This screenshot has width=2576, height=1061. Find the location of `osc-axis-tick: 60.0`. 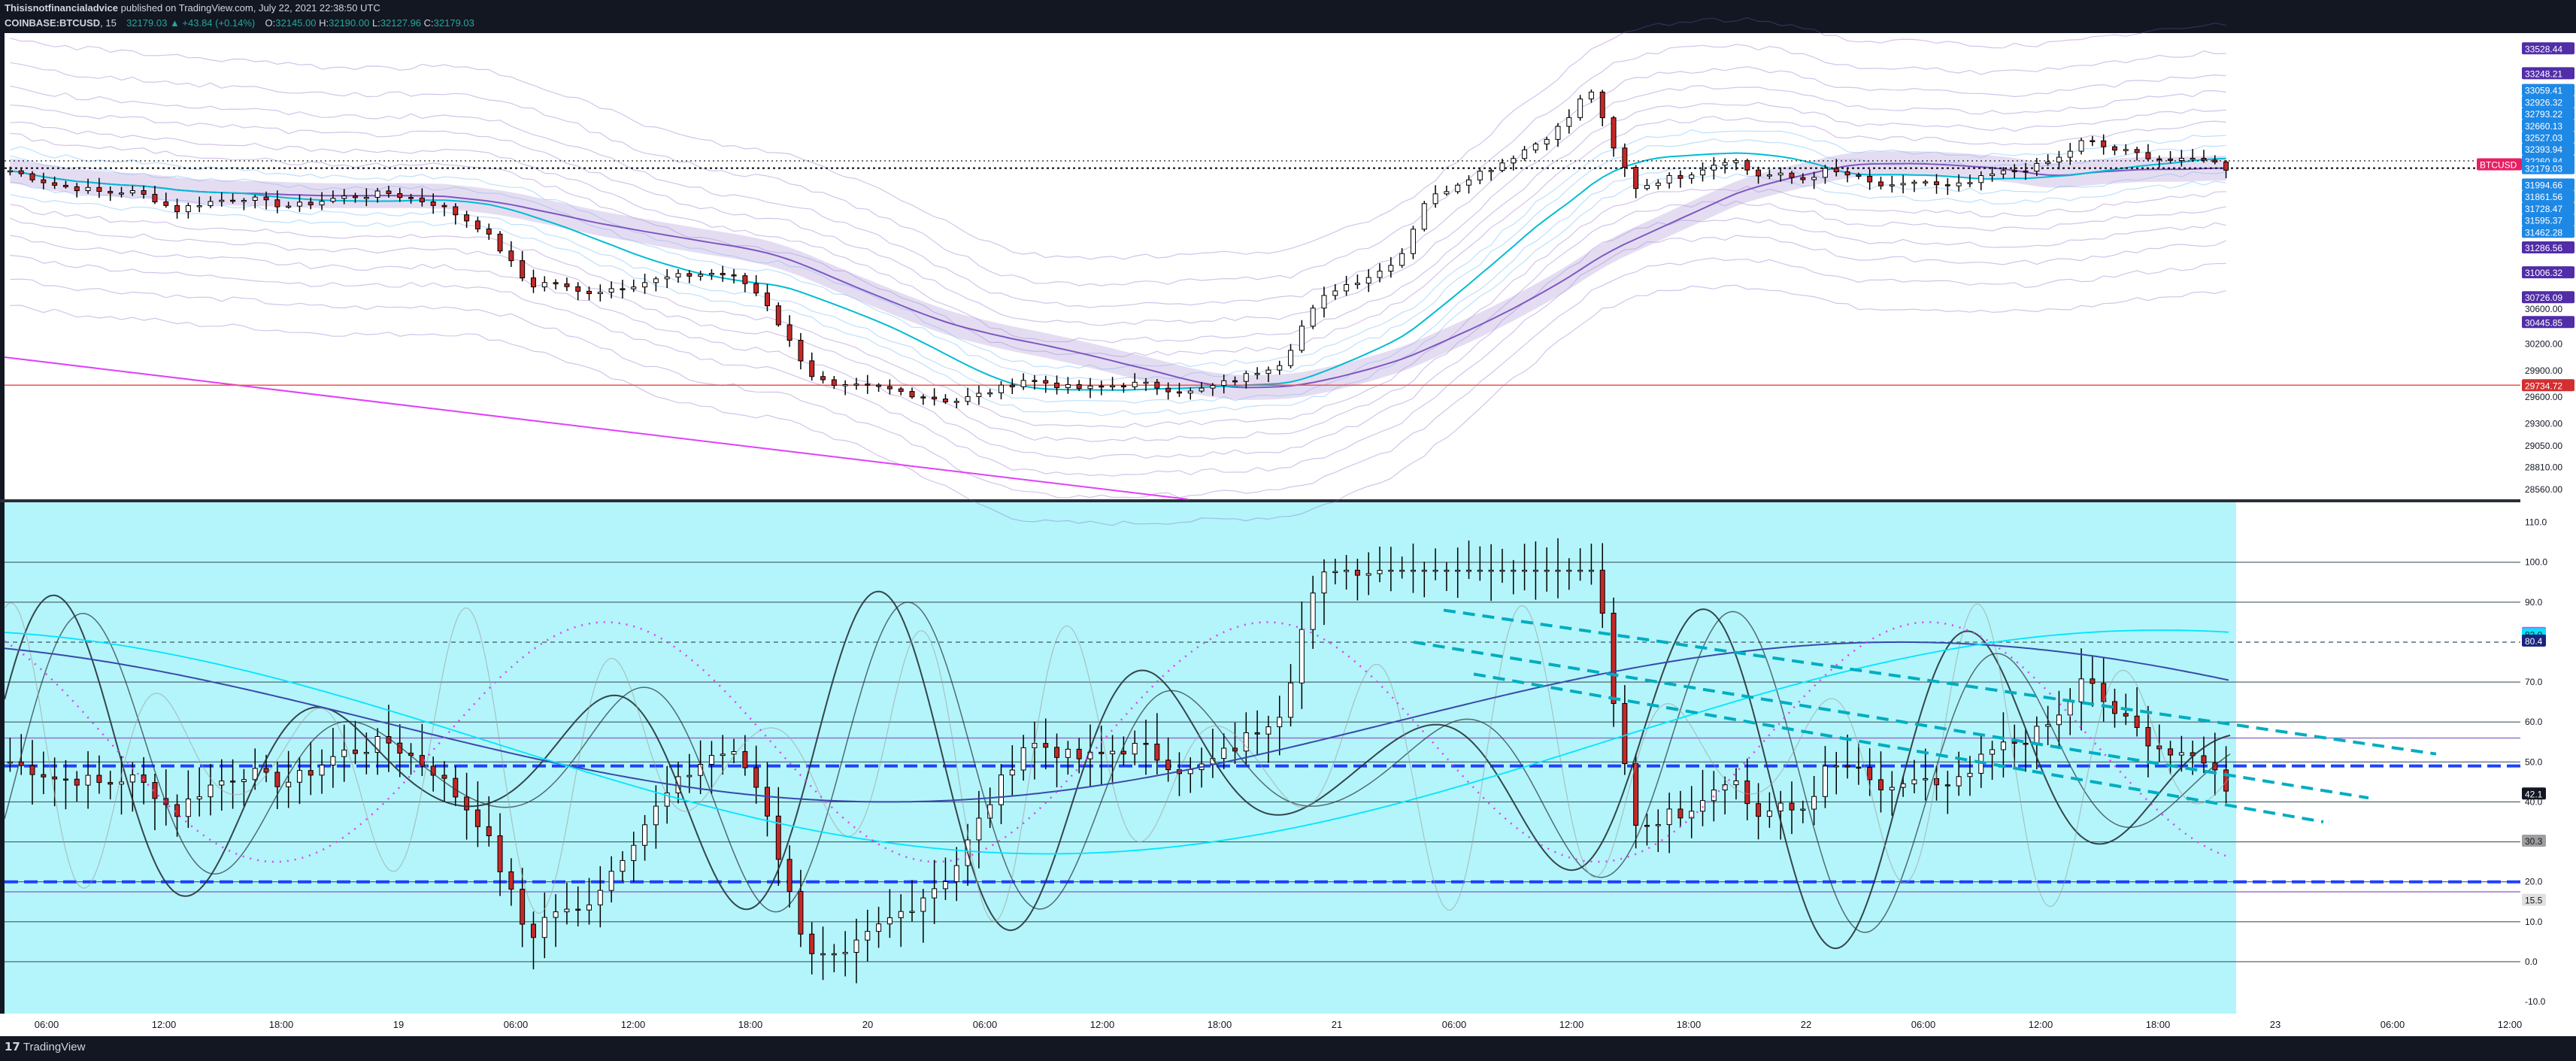

osc-axis-tick: 60.0 is located at coordinates (2534, 722).